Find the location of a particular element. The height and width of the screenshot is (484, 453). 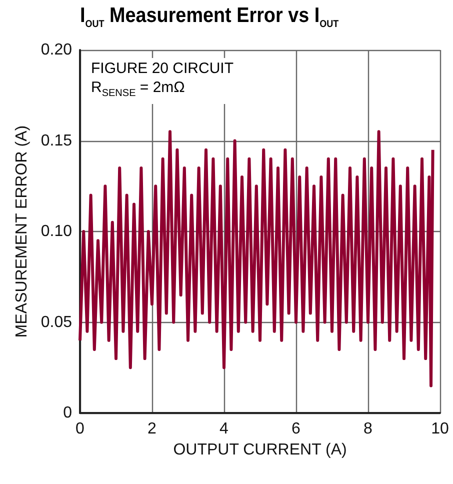

chart-title: I$_{OUT}$ Measurement Error vs I$_{OUT}$ is located at coordinates (209, 17).